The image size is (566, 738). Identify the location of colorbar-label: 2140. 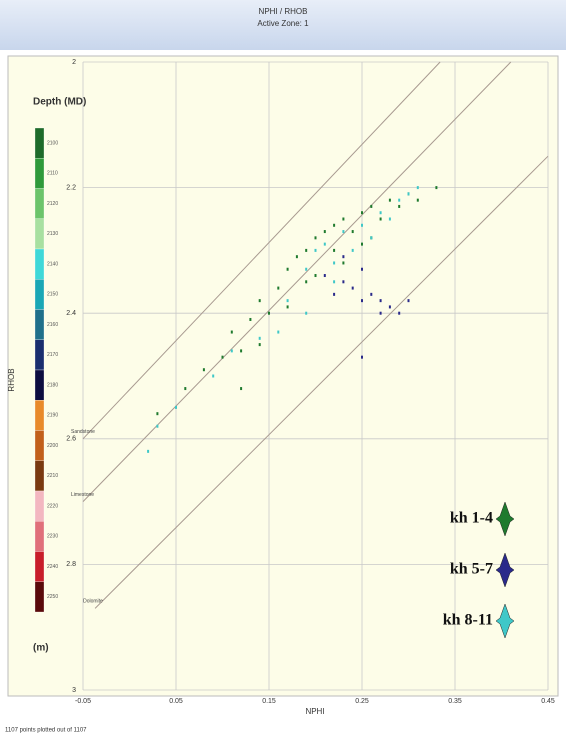
(52, 264).